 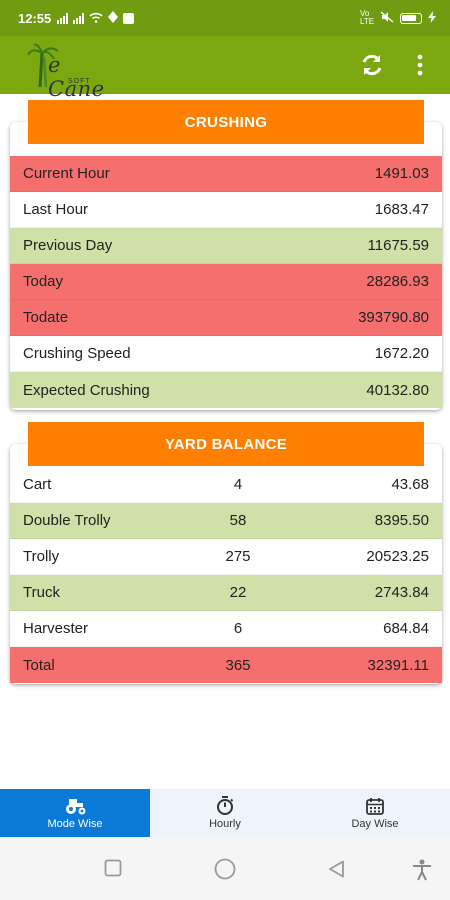 I want to click on nav-hourly-label: Hourly, so click(x=225, y=824).